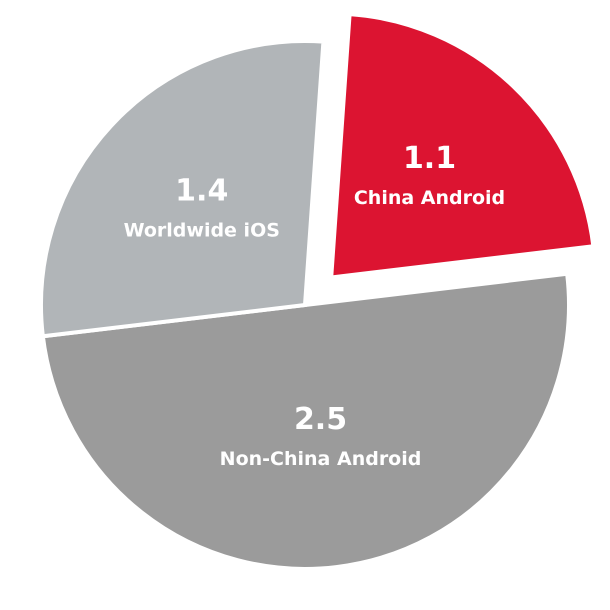 This screenshot has width=610, height=610. Describe the element at coordinates (429, 198) in the screenshot. I see `slice-label-china-android: China Android` at that location.